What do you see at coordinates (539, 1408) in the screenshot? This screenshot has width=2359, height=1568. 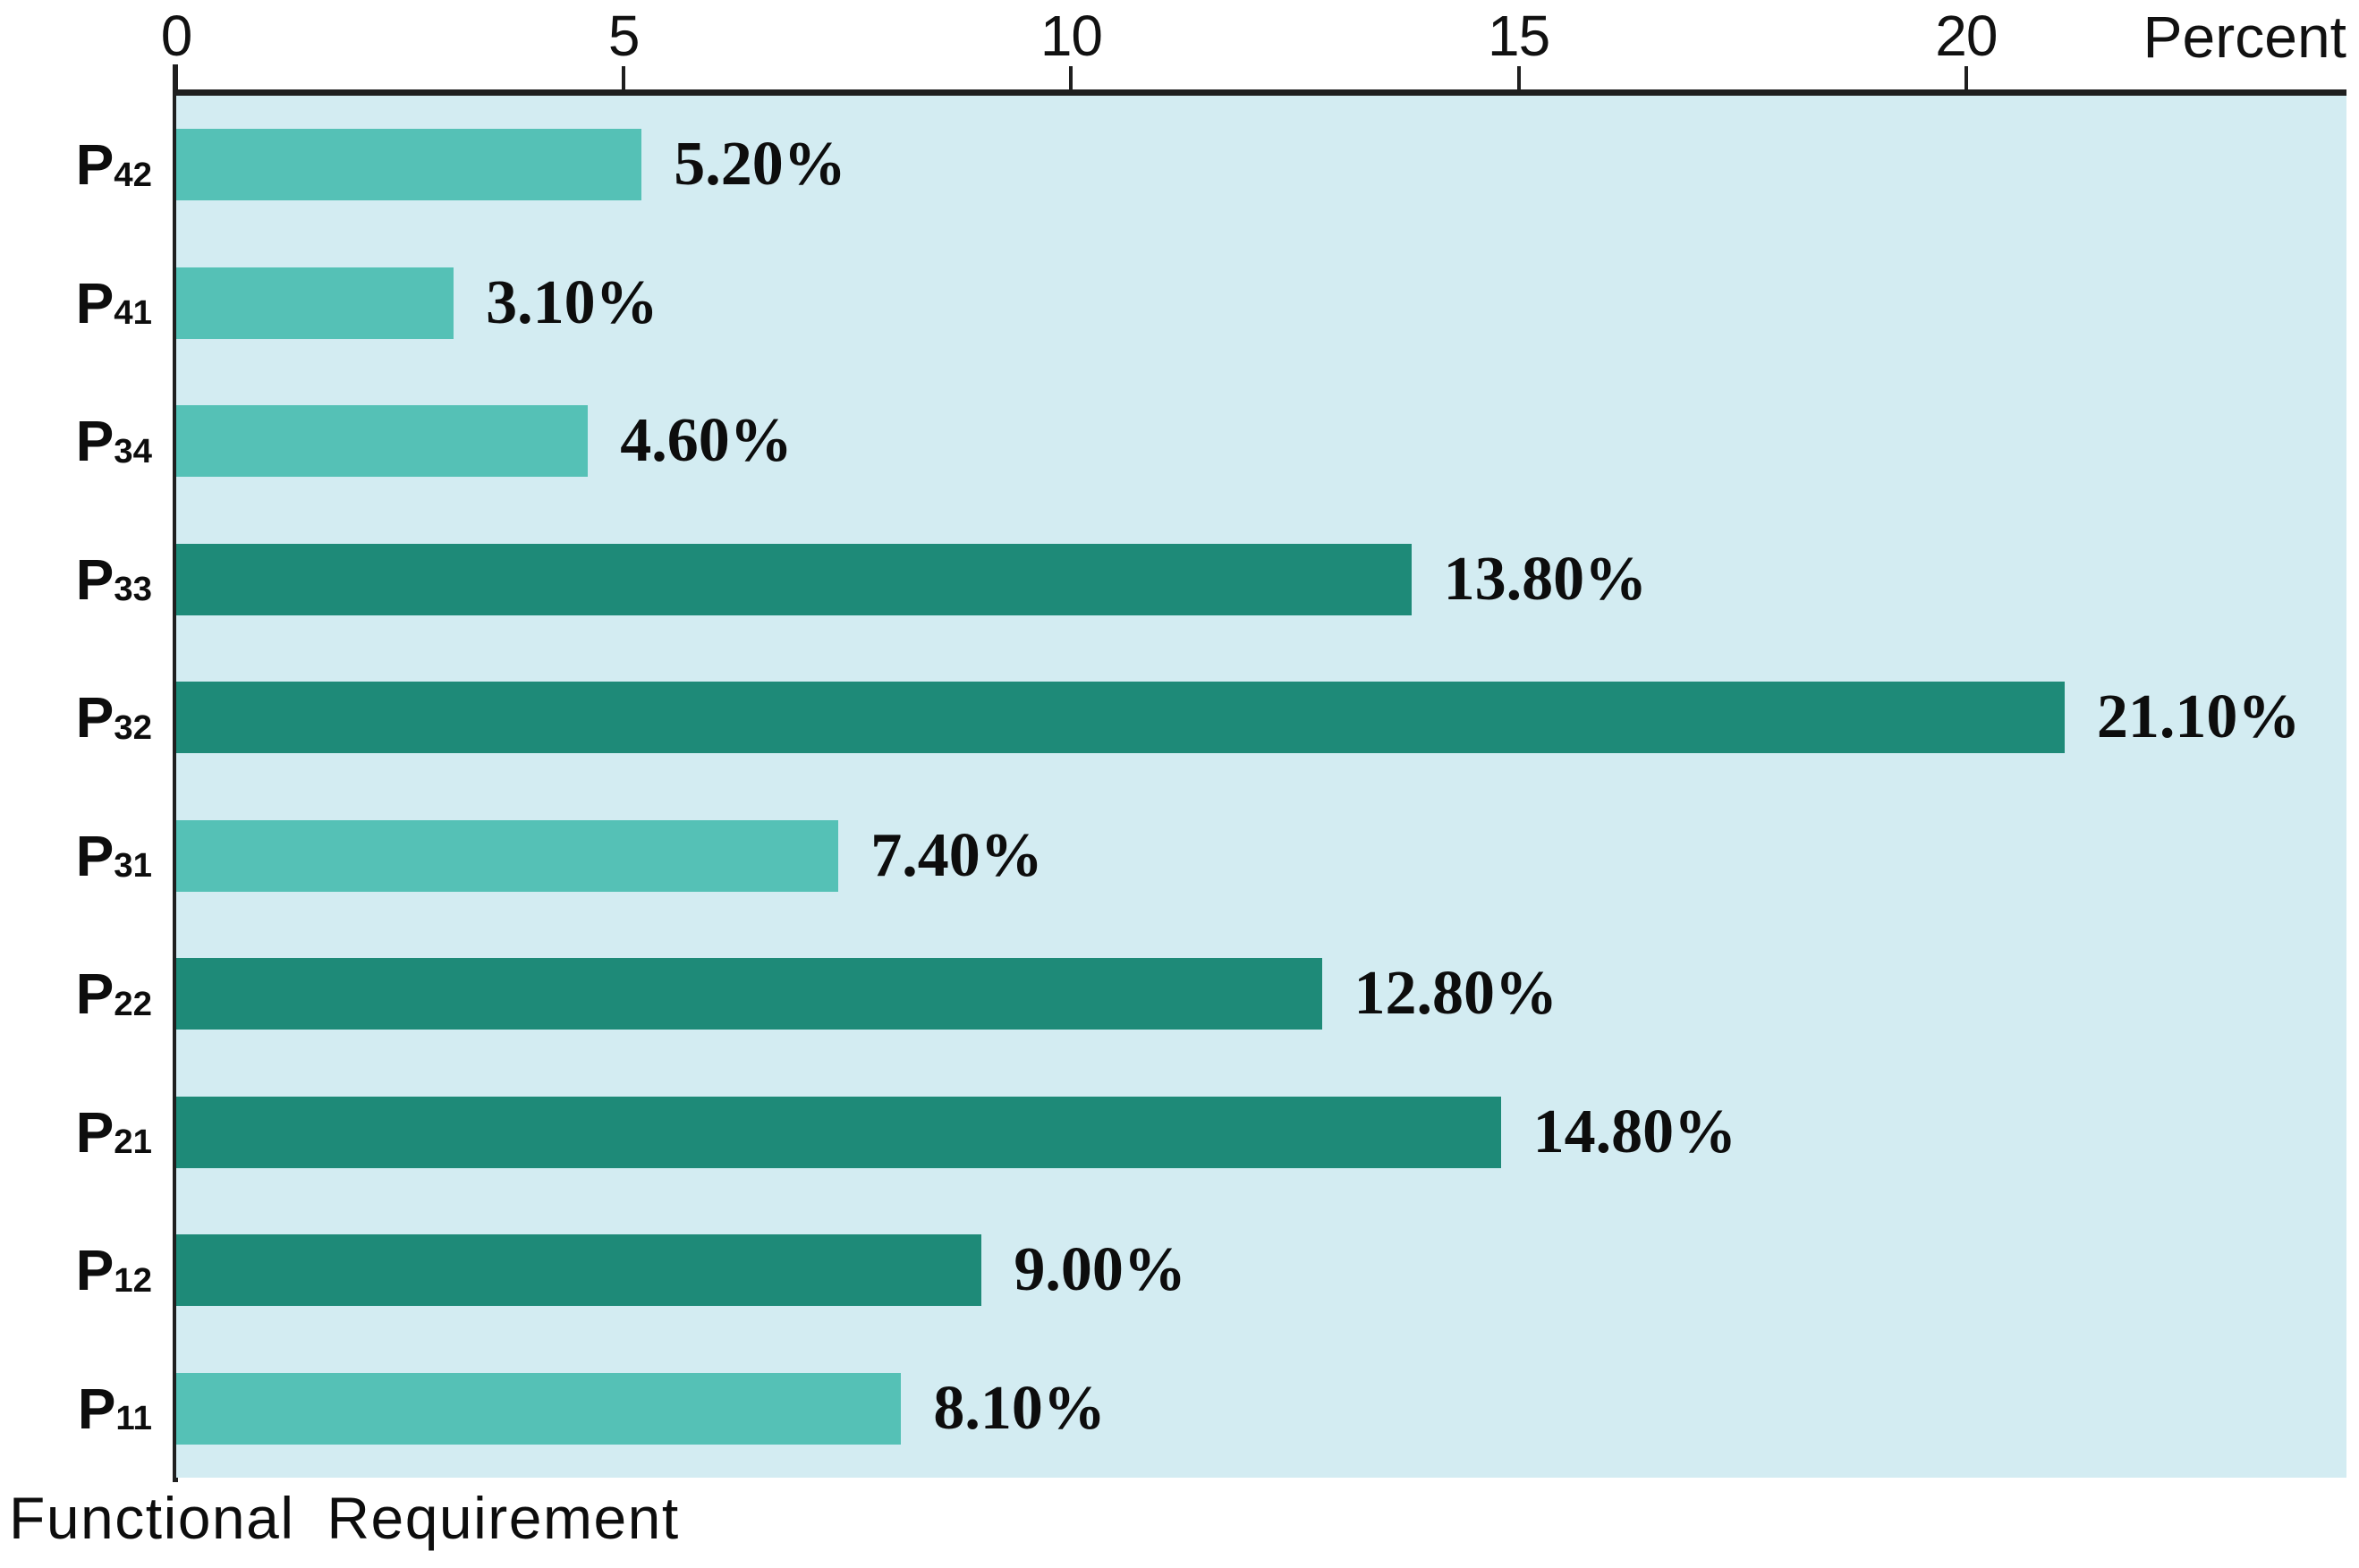 I see `bar-p11` at bounding box center [539, 1408].